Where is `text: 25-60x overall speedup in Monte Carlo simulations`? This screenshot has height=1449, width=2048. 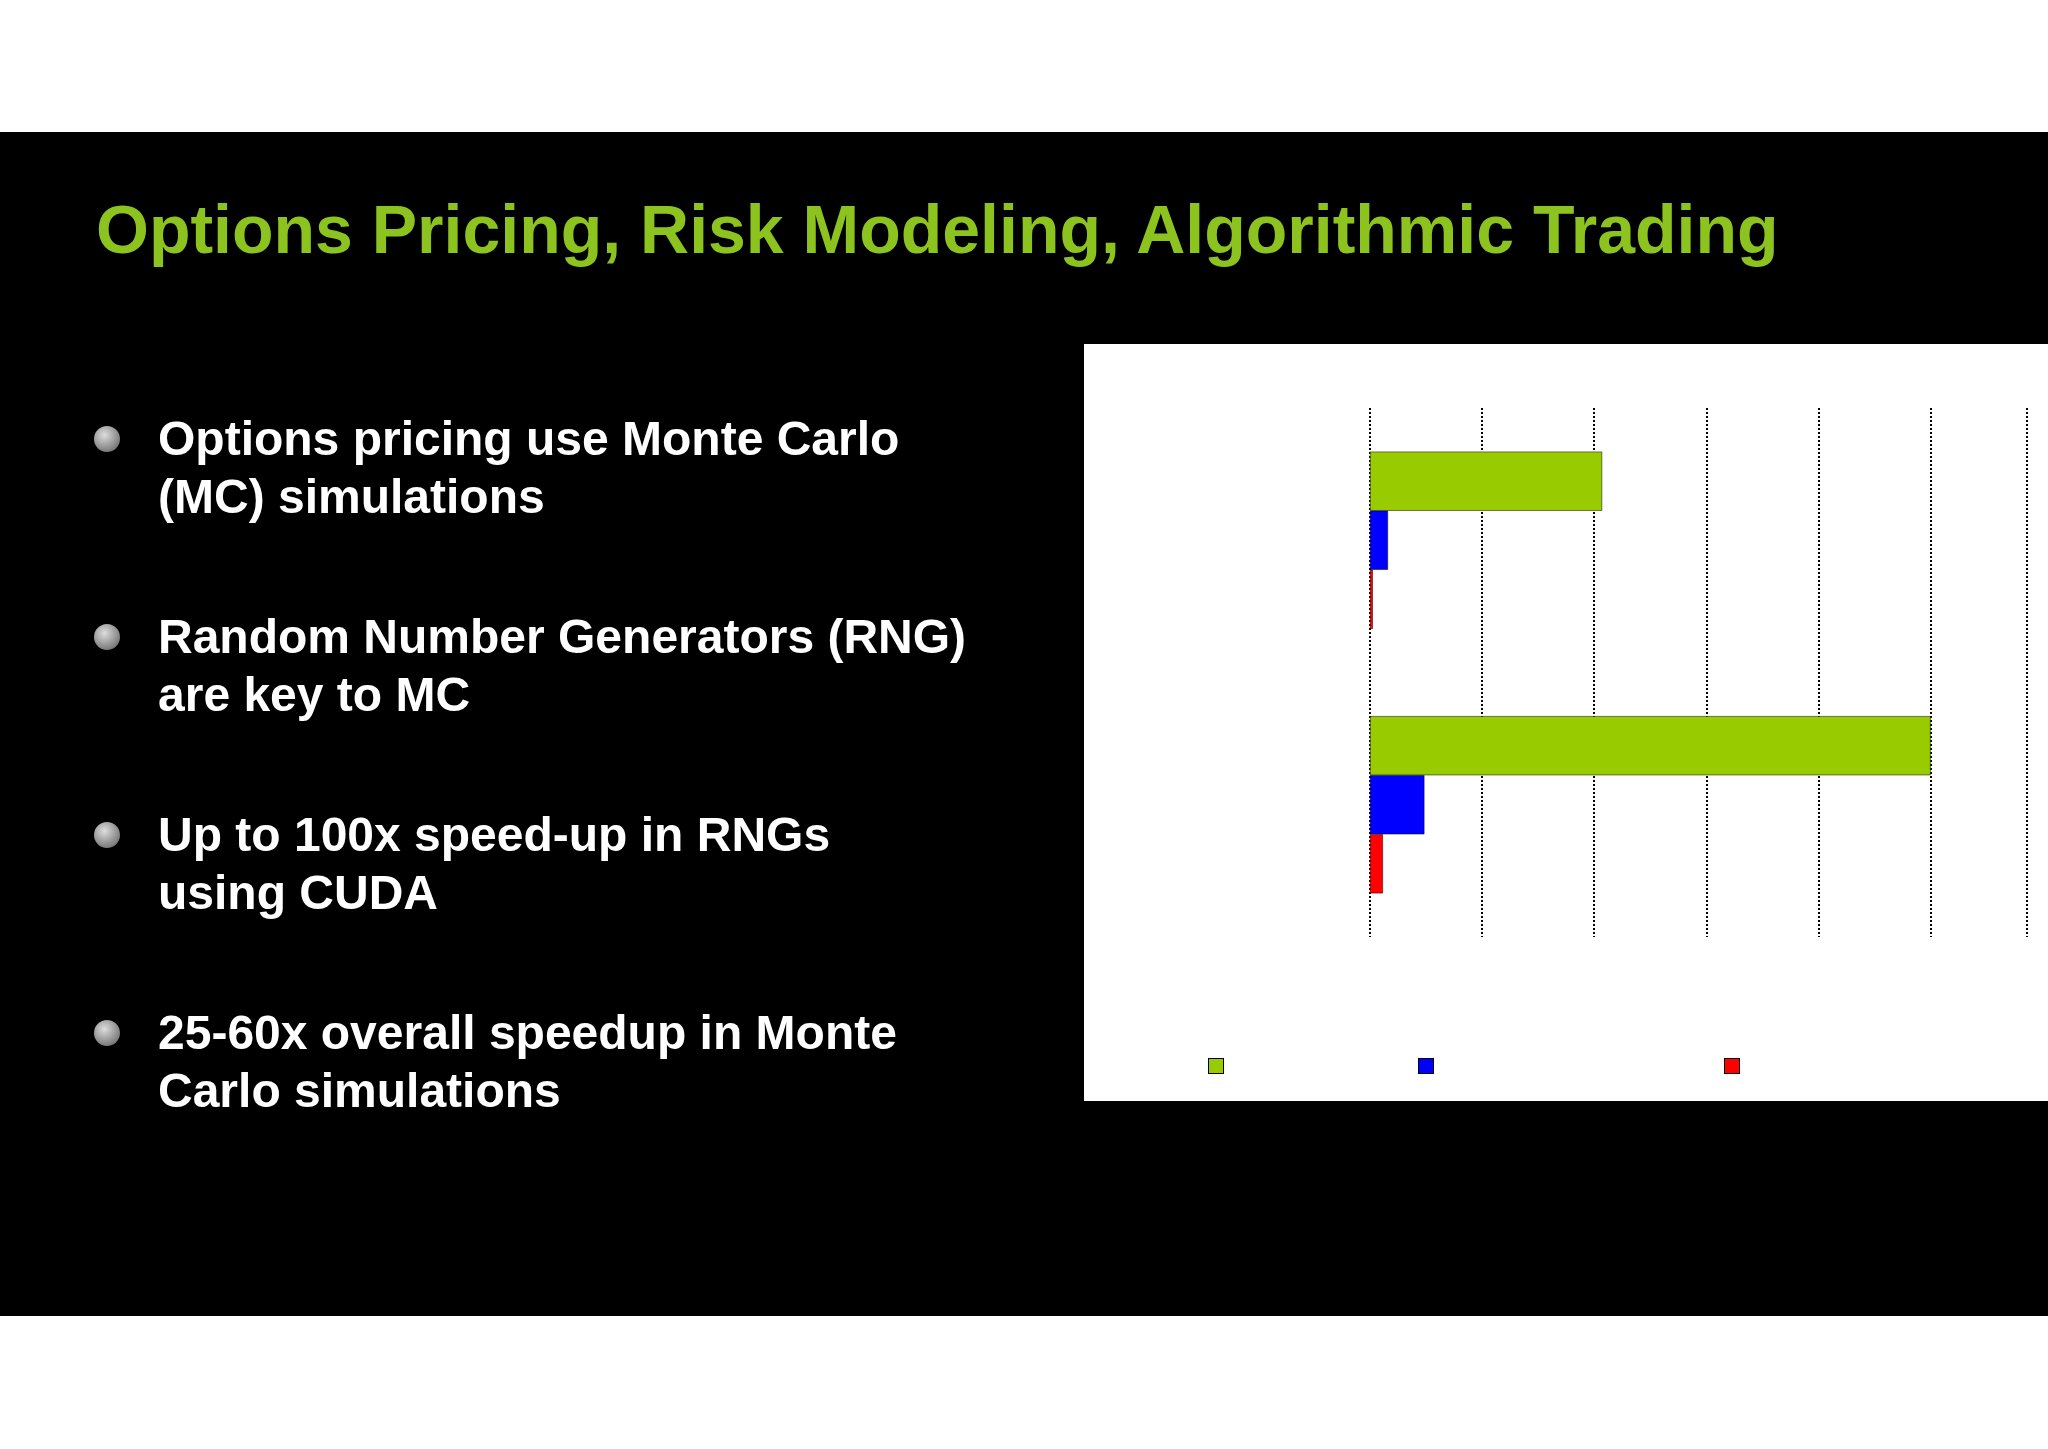
text: 25-60x overall speedup in Monte Carlo simulations is located at coordinates (527, 1061).